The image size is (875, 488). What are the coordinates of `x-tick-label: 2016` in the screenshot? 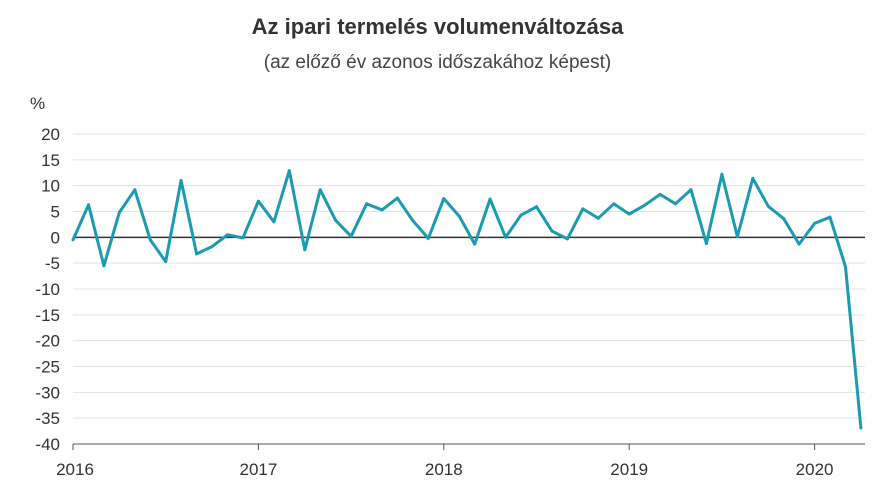 It's located at (75, 469).